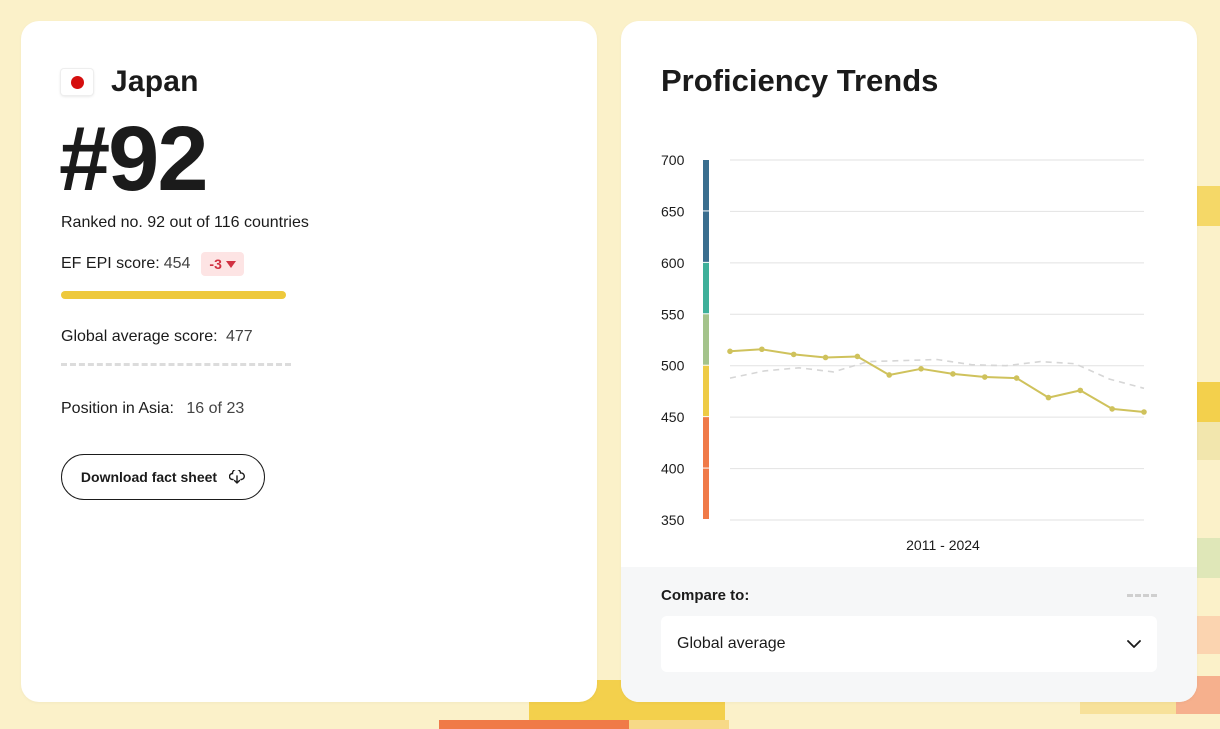 This screenshot has width=1220, height=729. What do you see at coordinates (673, 314) in the screenshot?
I see `y-tick-label: 550` at bounding box center [673, 314].